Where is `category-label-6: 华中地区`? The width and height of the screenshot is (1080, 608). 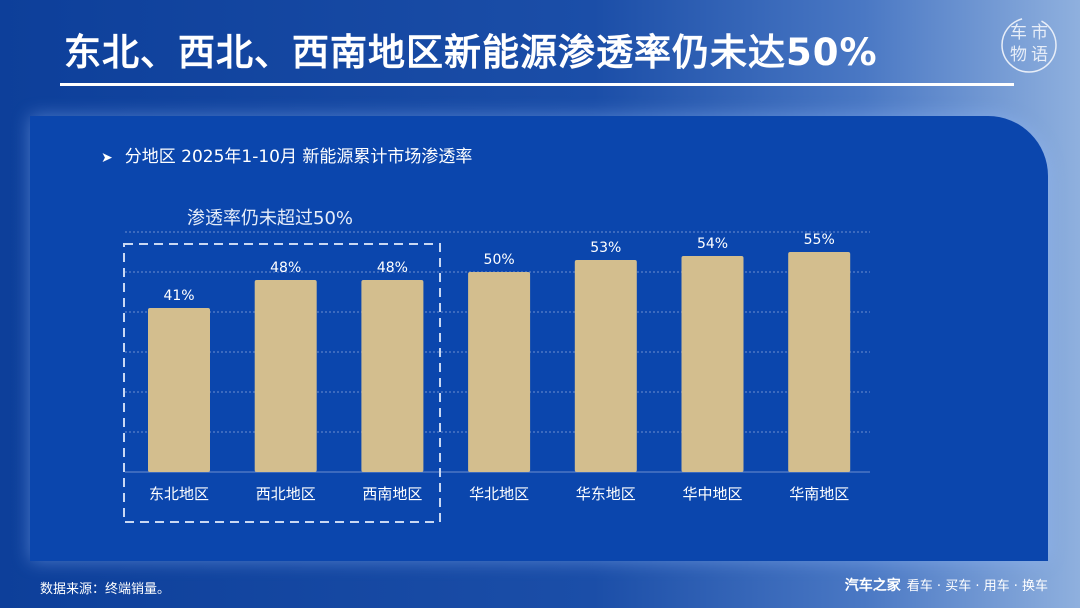
category-label-6: 华中地区 is located at coordinates (712, 494).